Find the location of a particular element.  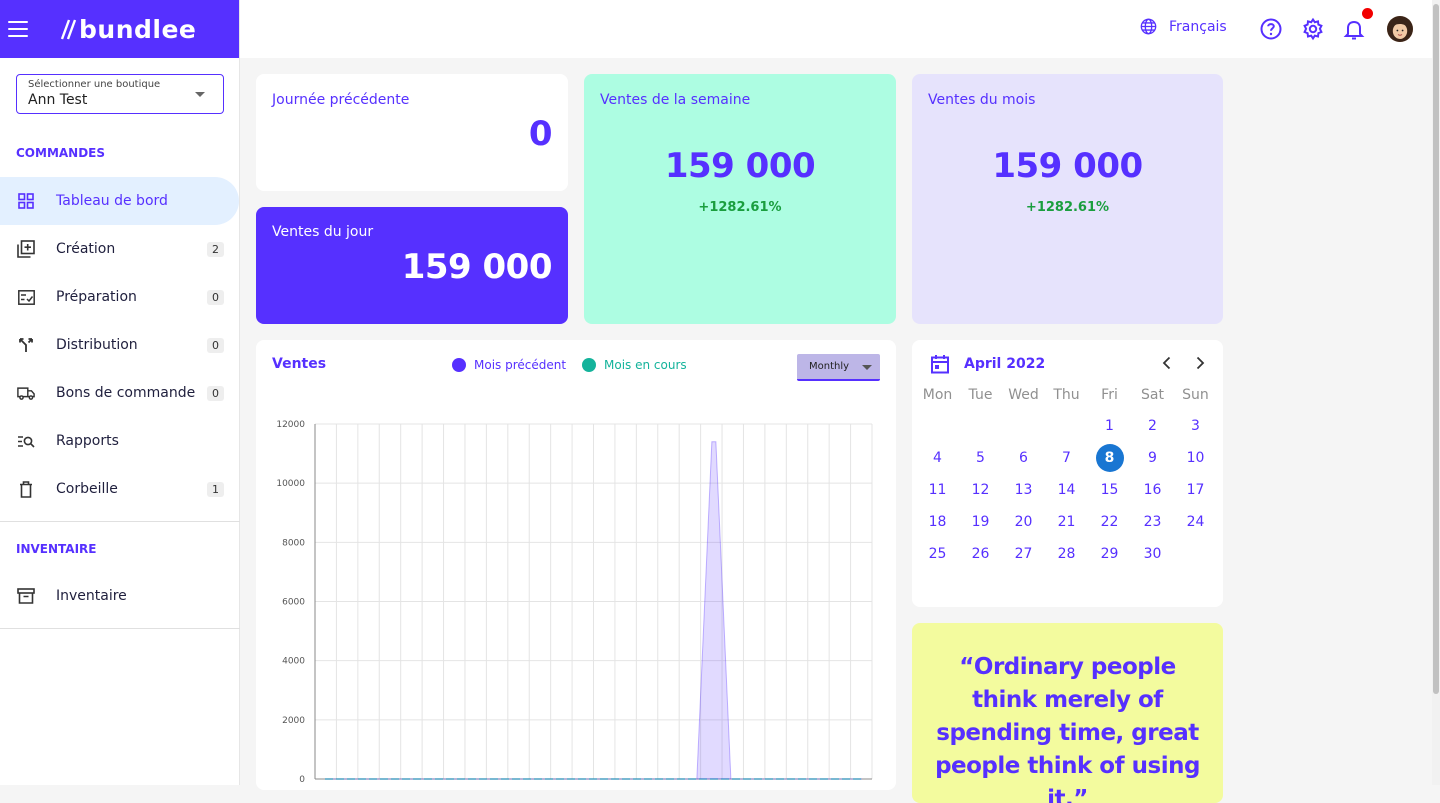

avatar is located at coordinates (1400, 29).